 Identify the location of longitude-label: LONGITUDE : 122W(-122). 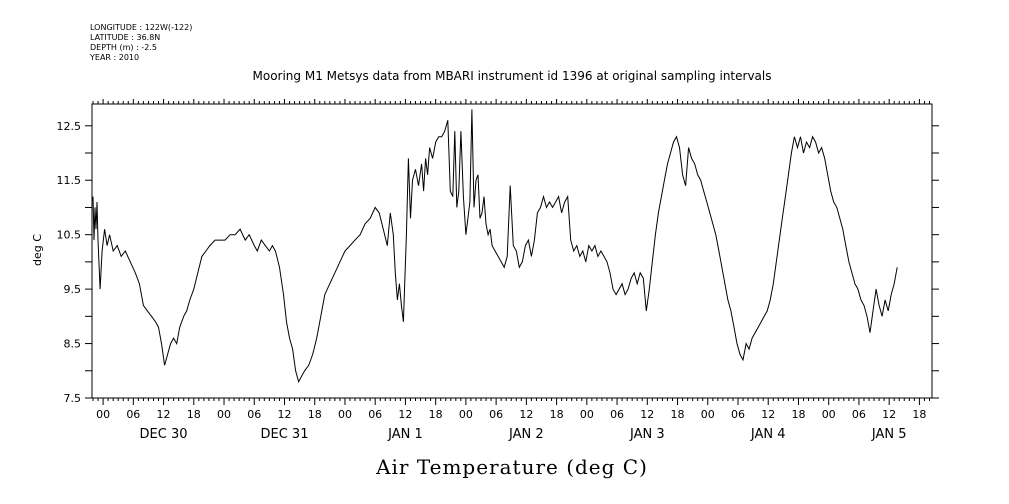
(141, 27).